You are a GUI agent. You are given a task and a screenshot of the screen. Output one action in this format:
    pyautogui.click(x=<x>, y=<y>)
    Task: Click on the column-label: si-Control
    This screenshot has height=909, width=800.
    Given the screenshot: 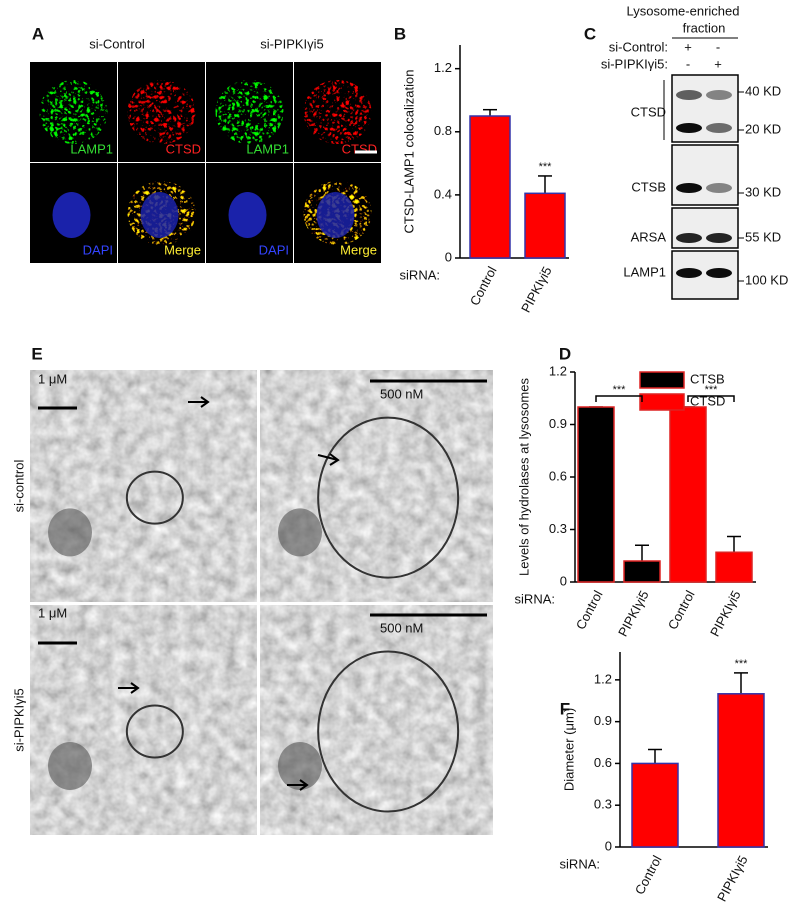 What is the action you would take?
    pyautogui.click(x=117, y=43)
    